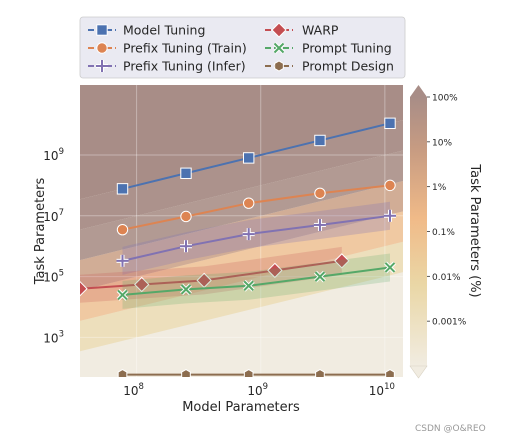 This screenshot has height=440, width=507. Describe the element at coordinates (418, 231) in the screenshot. I see `colorbar-gradient` at that location.